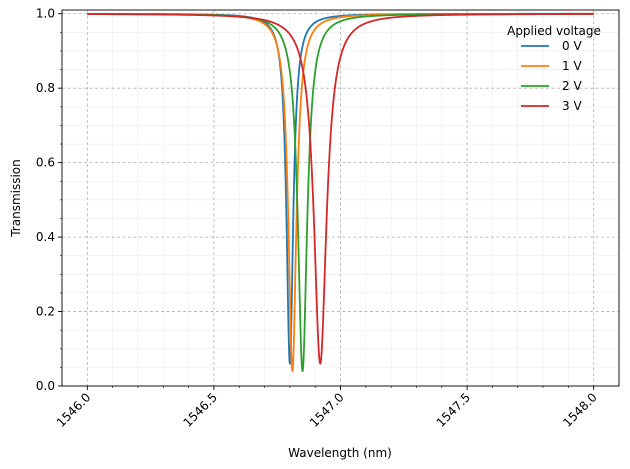  I want to click on x-tick-label: 1547.0, so click(327, 410).